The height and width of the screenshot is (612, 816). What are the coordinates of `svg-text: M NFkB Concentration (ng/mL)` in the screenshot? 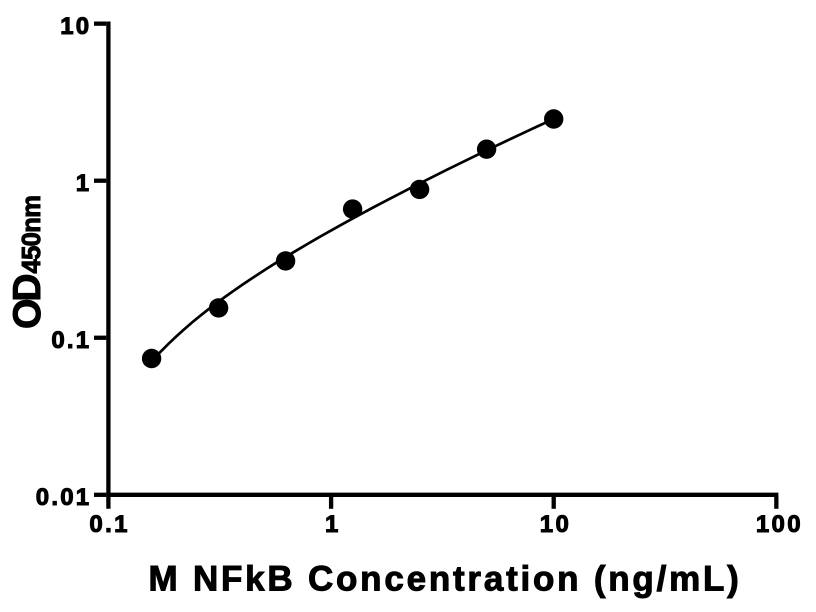 It's located at (445, 579).